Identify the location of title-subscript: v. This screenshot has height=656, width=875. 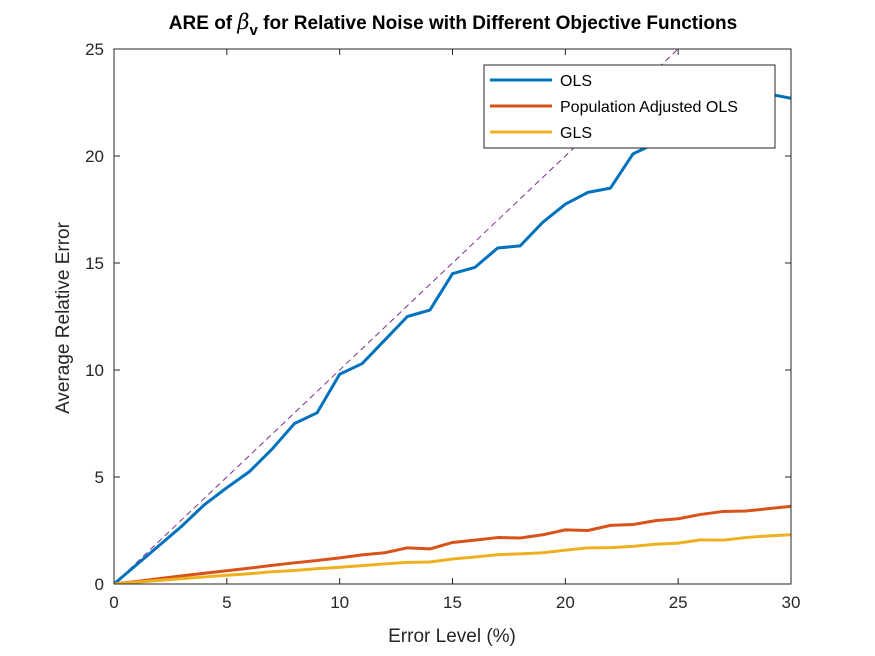
(254, 30).